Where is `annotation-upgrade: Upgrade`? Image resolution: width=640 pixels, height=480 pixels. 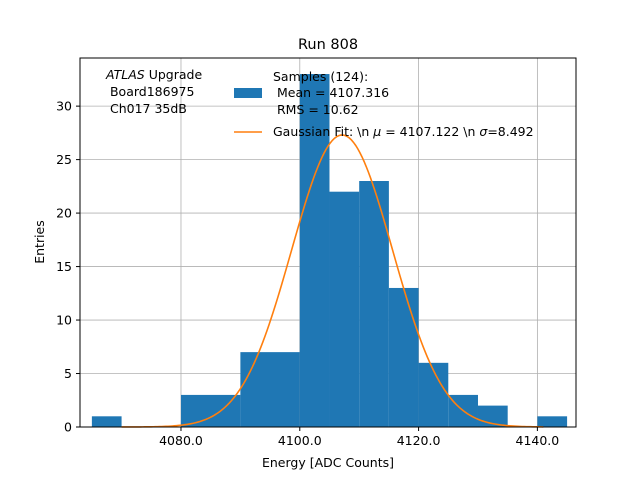 annotation-upgrade: Upgrade is located at coordinates (174, 74).